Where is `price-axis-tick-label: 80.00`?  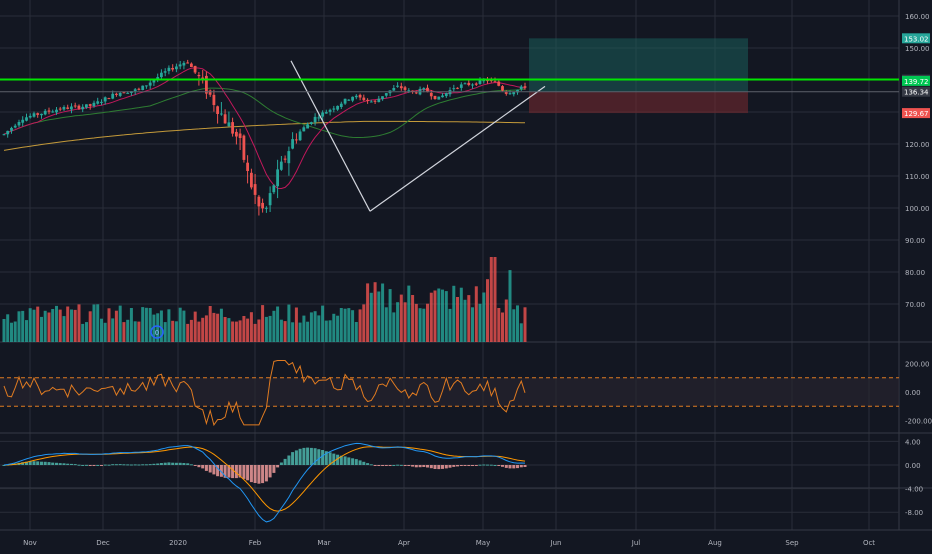 price-axis-tick-label: 80.00 is located at coordinates (915, 273).